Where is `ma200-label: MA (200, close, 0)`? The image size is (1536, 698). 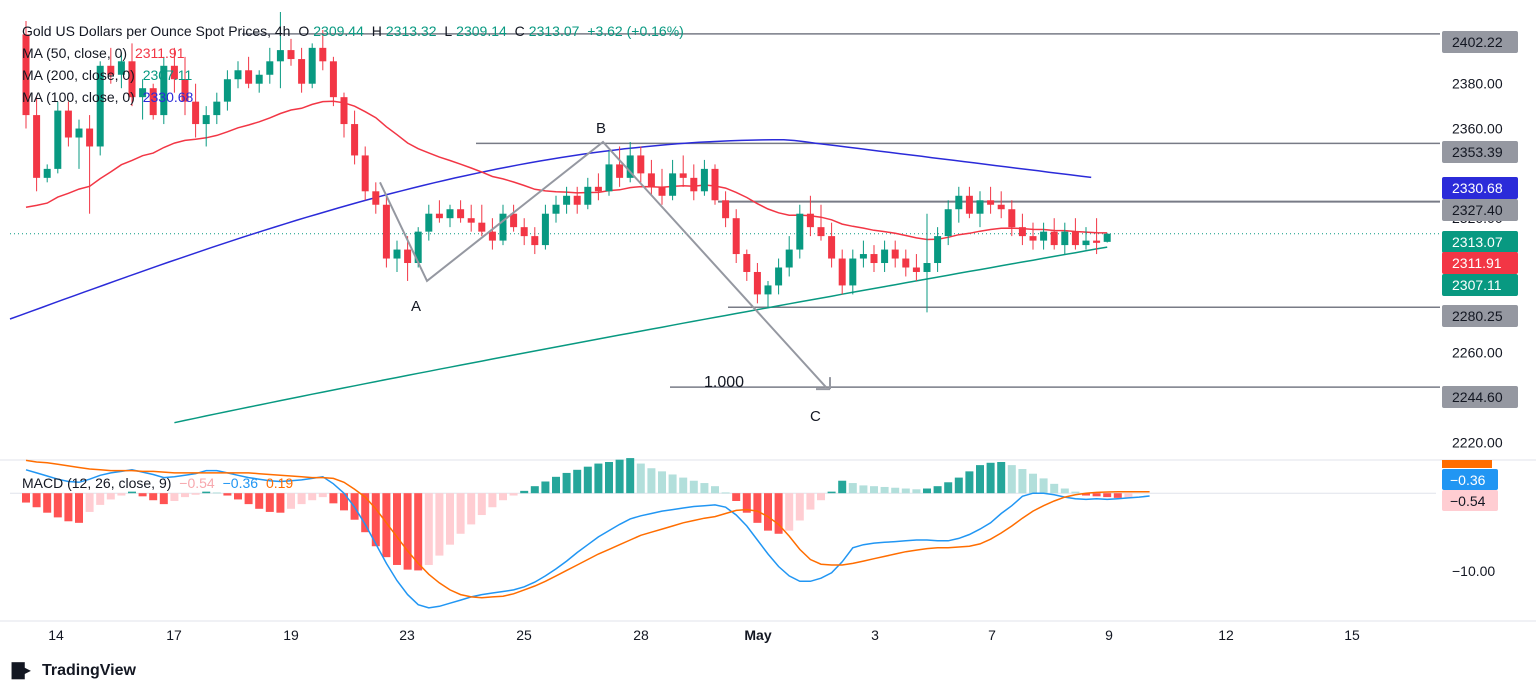 ma200-label: MA (200, close, 0) is located at coordinates (78, 75).